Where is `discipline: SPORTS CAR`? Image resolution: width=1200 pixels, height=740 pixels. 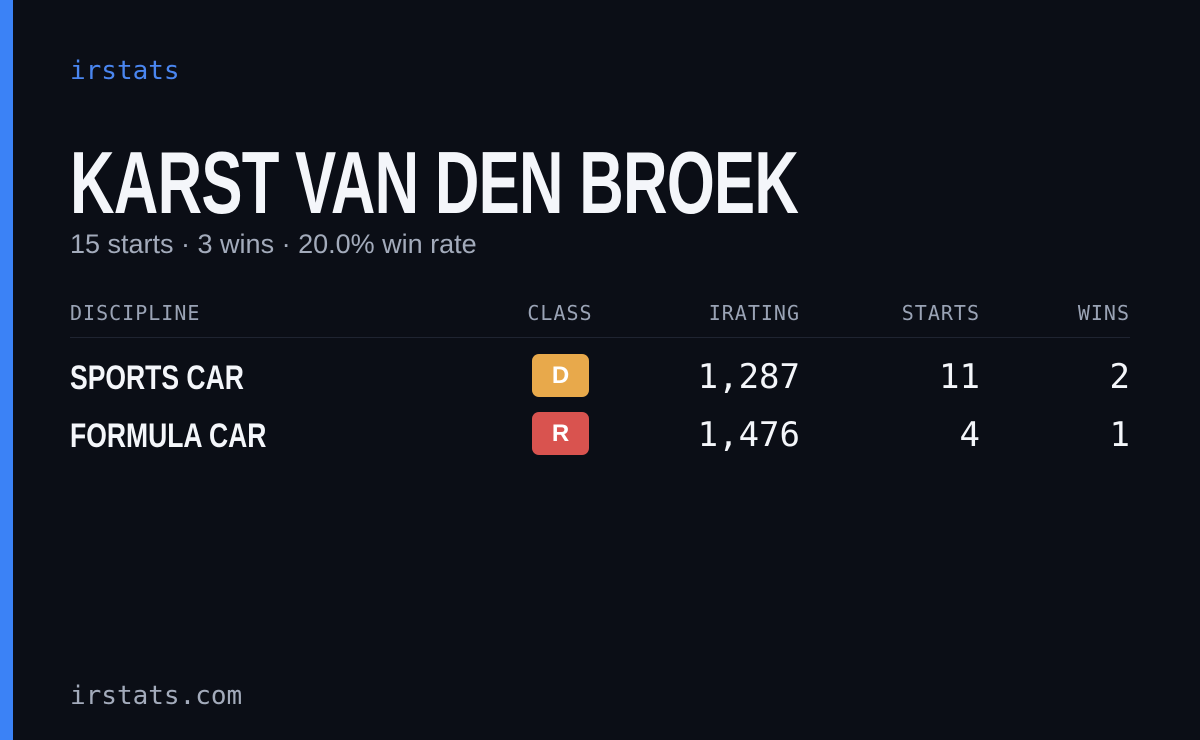
discipline: SPORTS CAR is located at coordinates (157, 378).